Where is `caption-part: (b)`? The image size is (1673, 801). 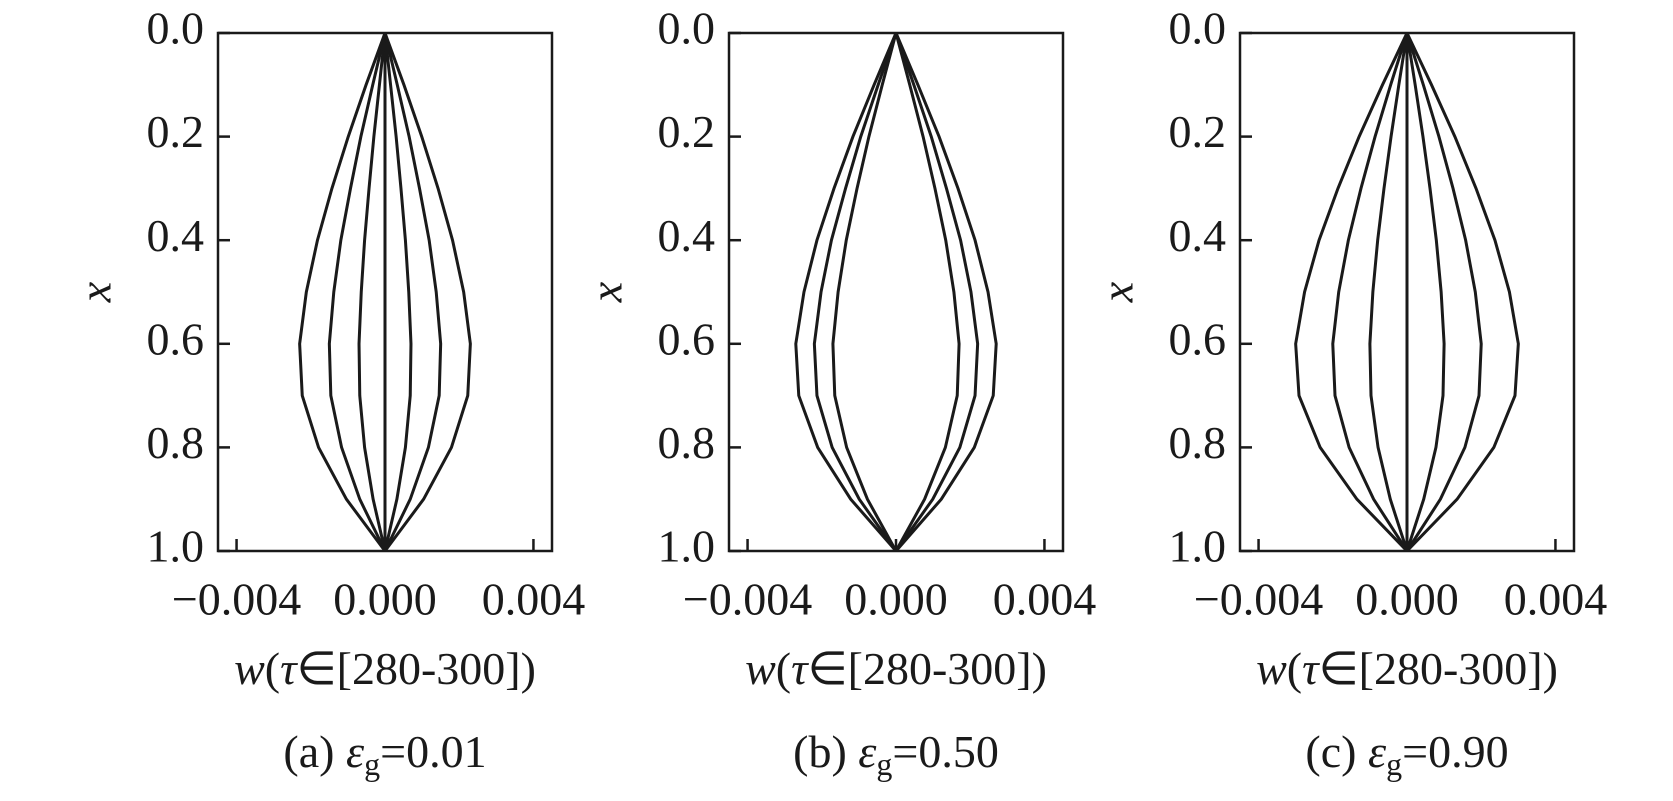 caption-part: (b) is located at coordinates (825, 751).